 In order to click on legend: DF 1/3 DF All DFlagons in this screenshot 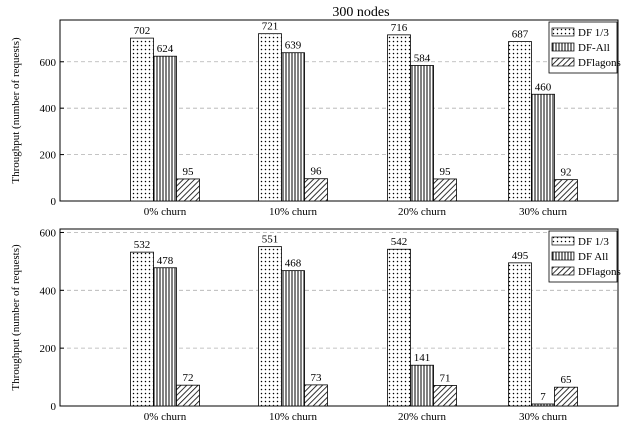, I will do `click(584, 256)`.